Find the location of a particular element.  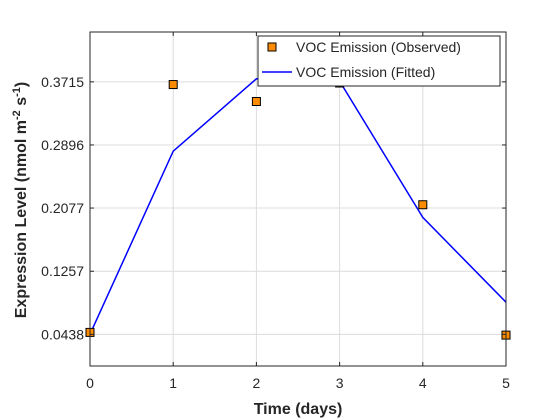

y-tick-label: 0.1257 is located at coordinates (62, 271).